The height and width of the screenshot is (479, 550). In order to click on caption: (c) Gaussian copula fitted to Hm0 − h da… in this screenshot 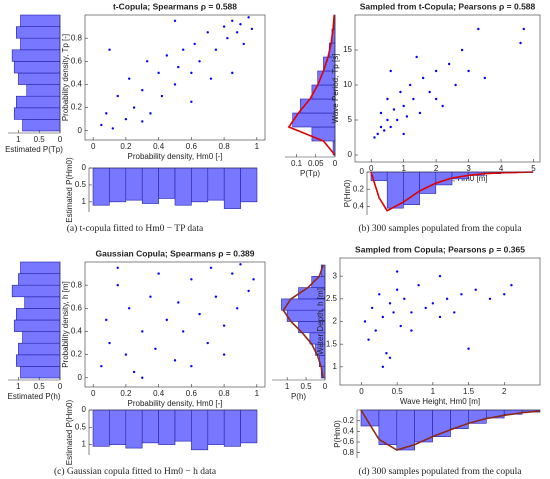, I will do `click(135, 471)`.